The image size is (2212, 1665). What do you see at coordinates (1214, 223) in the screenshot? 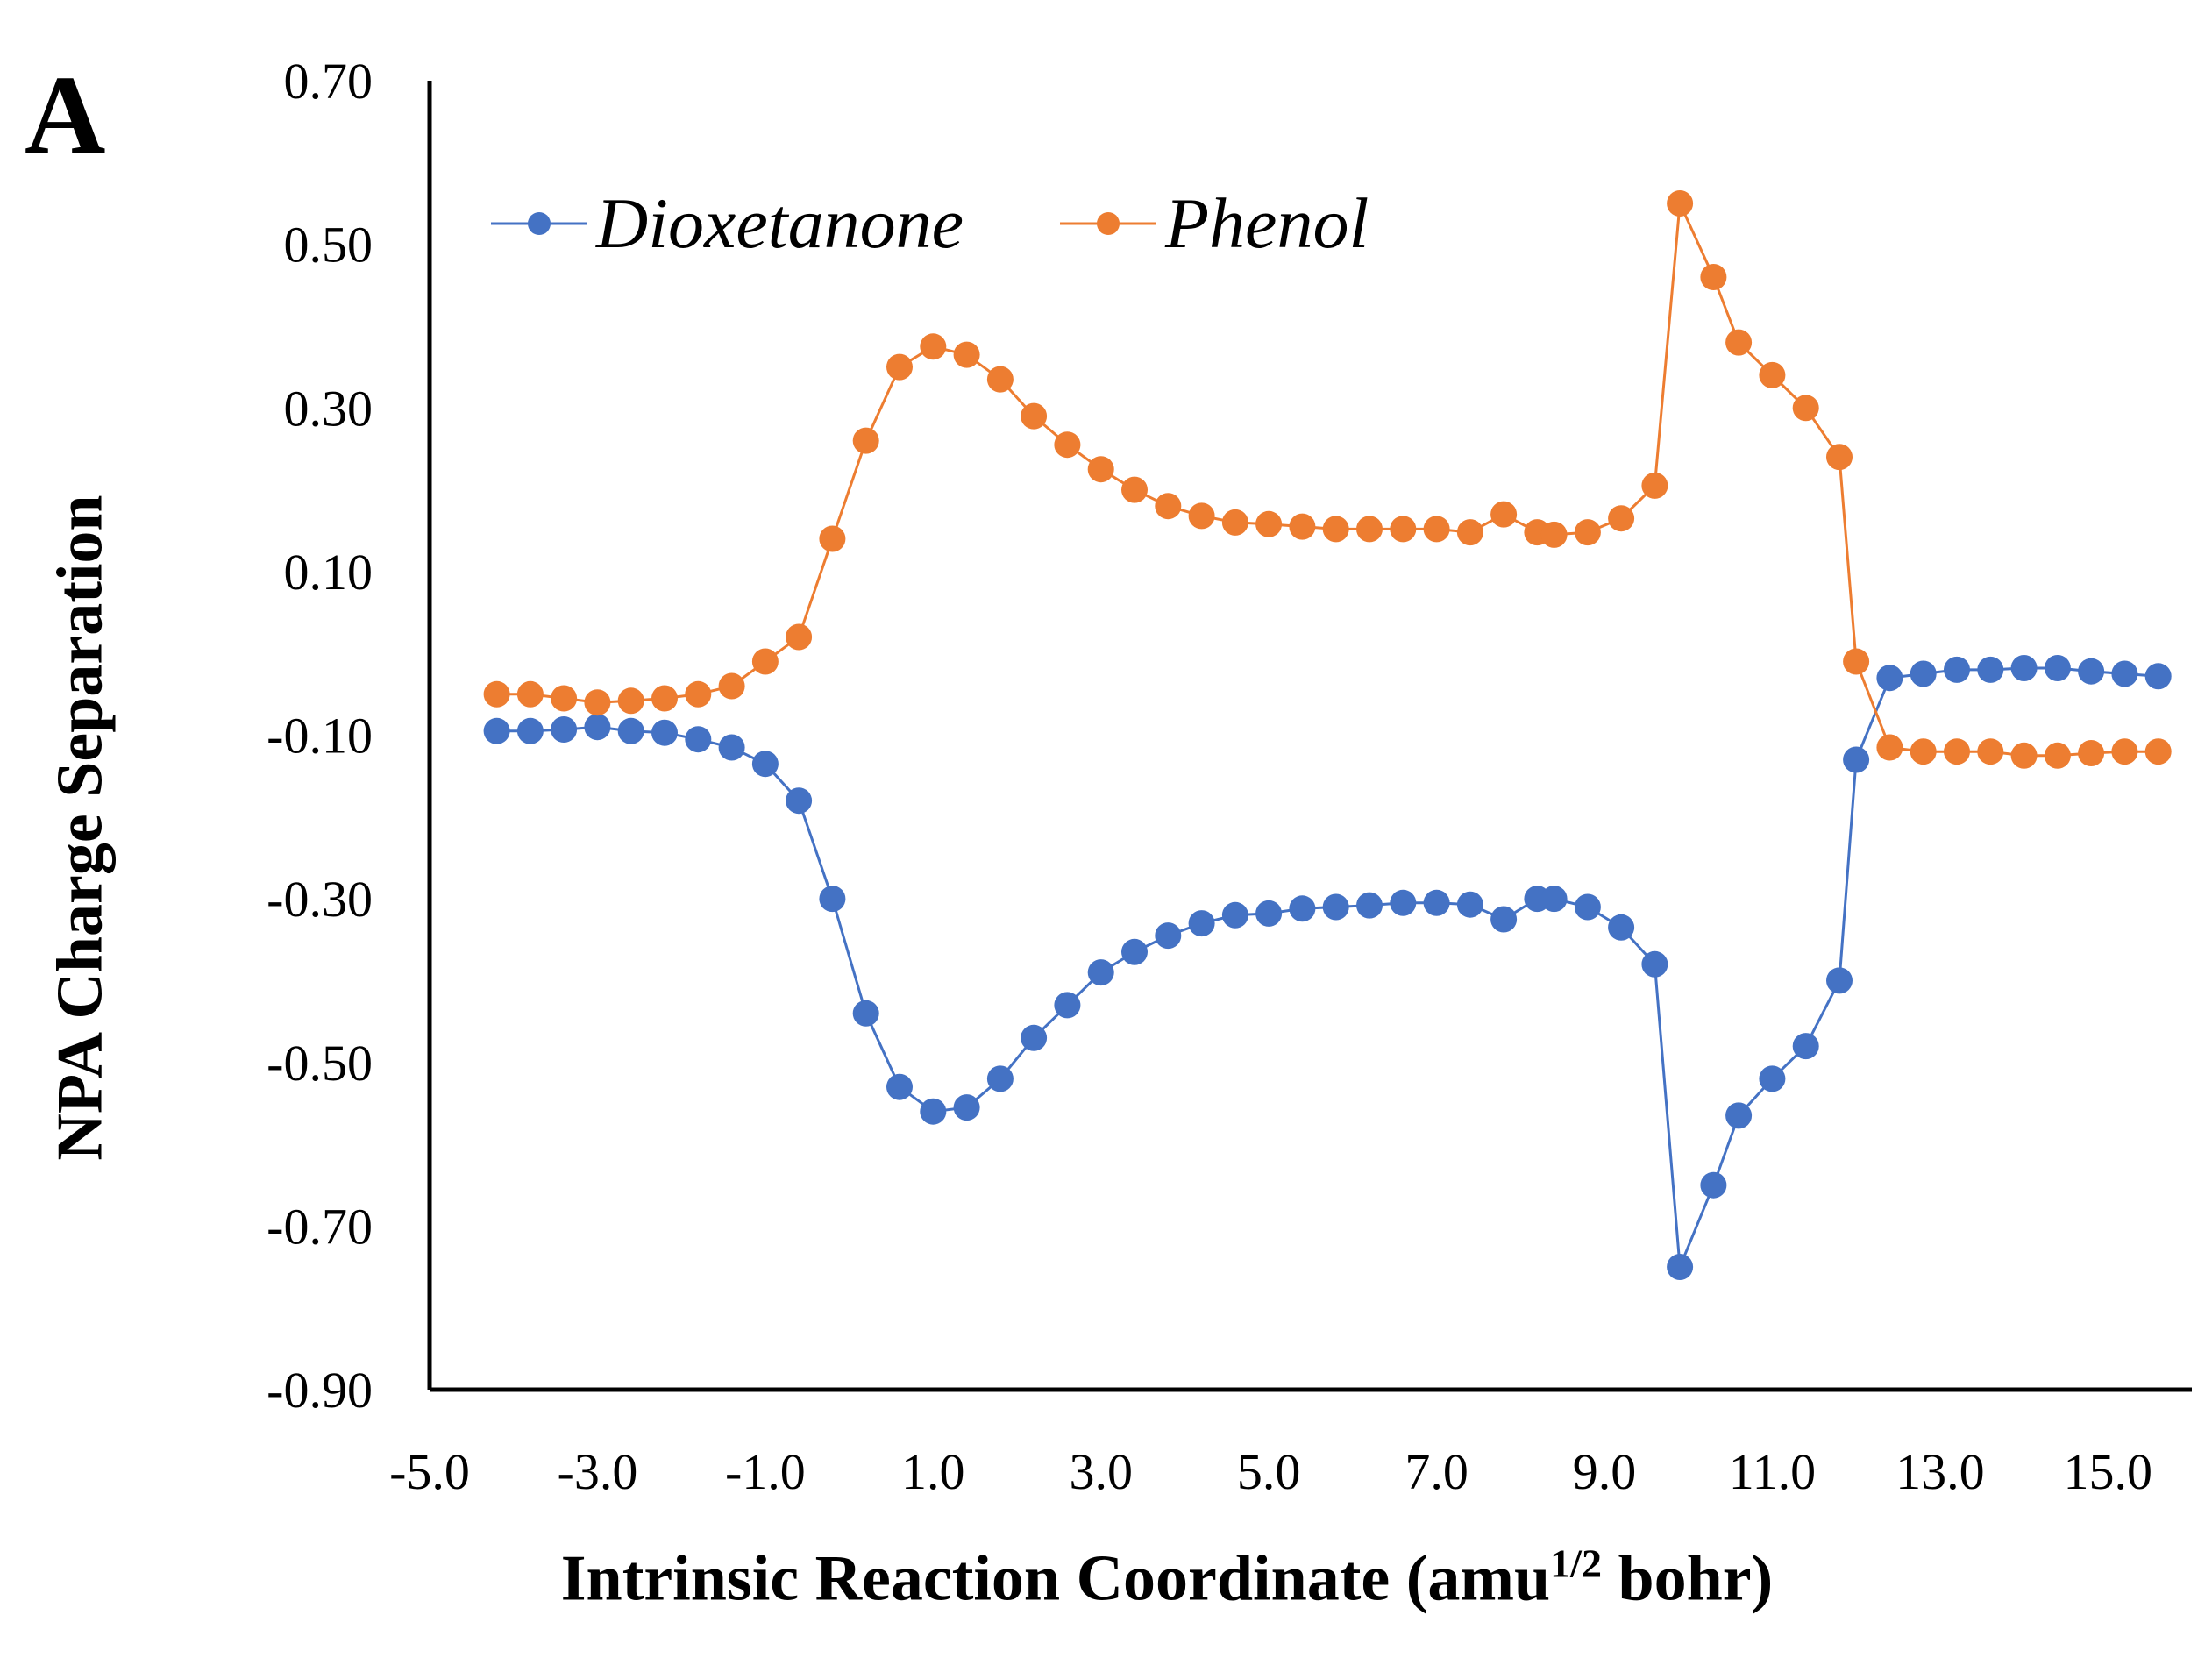
I see `legend-item-phenol: Phenol` at bounding box center [1214, 223].